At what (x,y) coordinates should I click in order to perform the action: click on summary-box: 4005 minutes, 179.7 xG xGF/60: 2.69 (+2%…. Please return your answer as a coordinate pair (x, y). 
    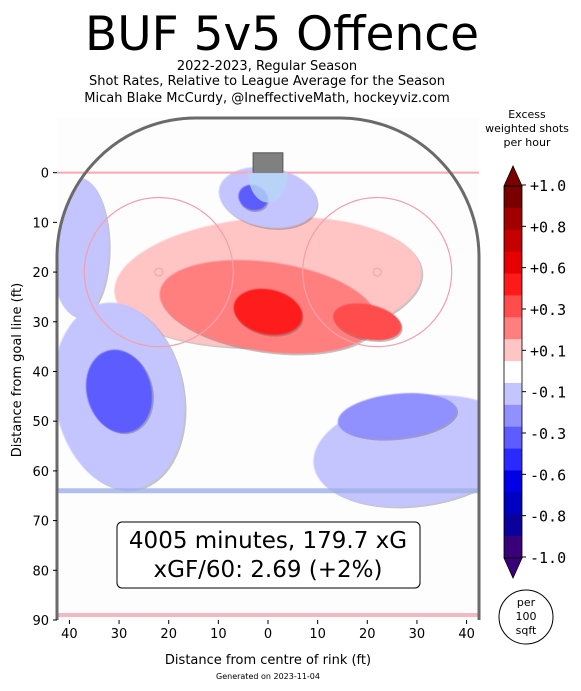
    Looking at the image, I should click on (268, 555).